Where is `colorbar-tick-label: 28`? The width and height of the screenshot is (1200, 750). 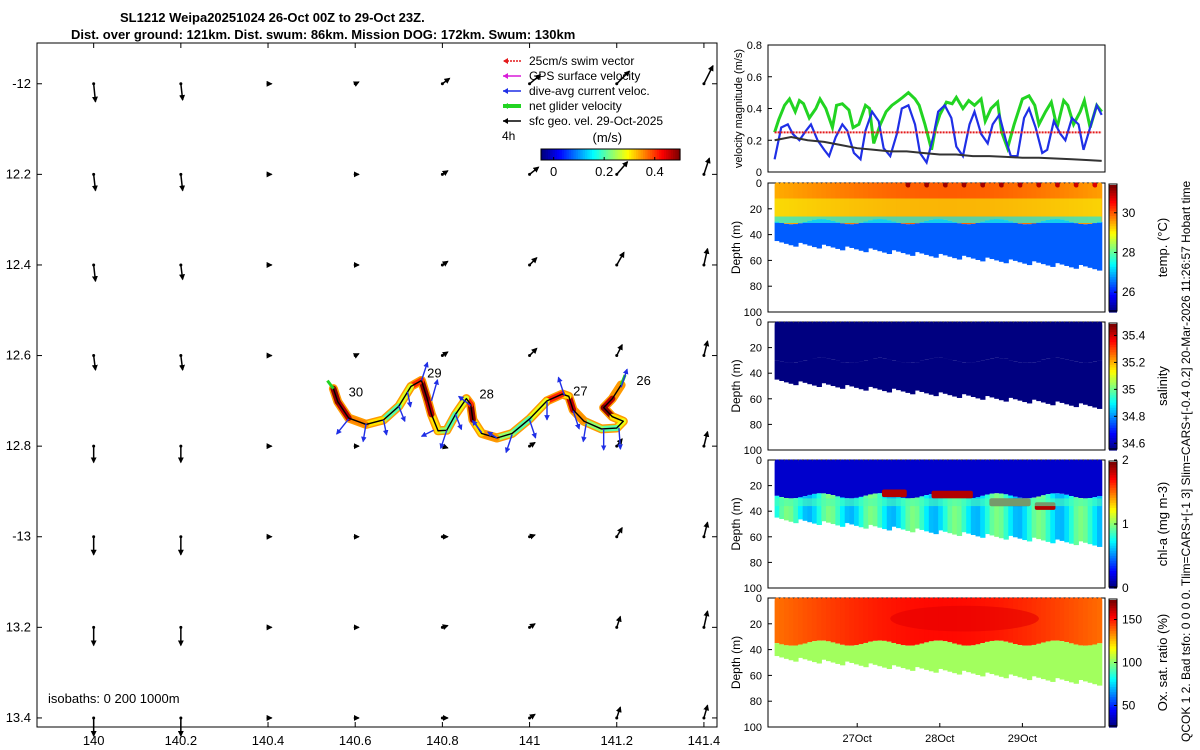 colorbar-tick-label: 28 is located at coordinates (1129, 252).